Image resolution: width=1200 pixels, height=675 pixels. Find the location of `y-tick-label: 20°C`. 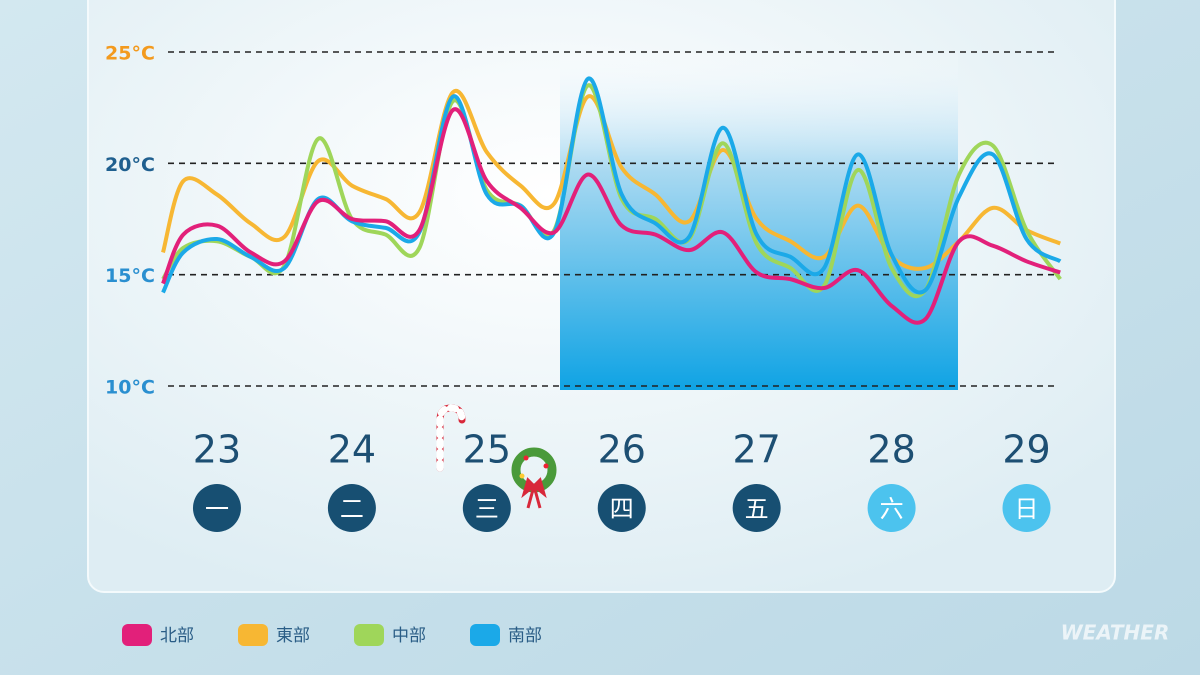

y-tick-label: 20°C is located at coordinates (130, 165).